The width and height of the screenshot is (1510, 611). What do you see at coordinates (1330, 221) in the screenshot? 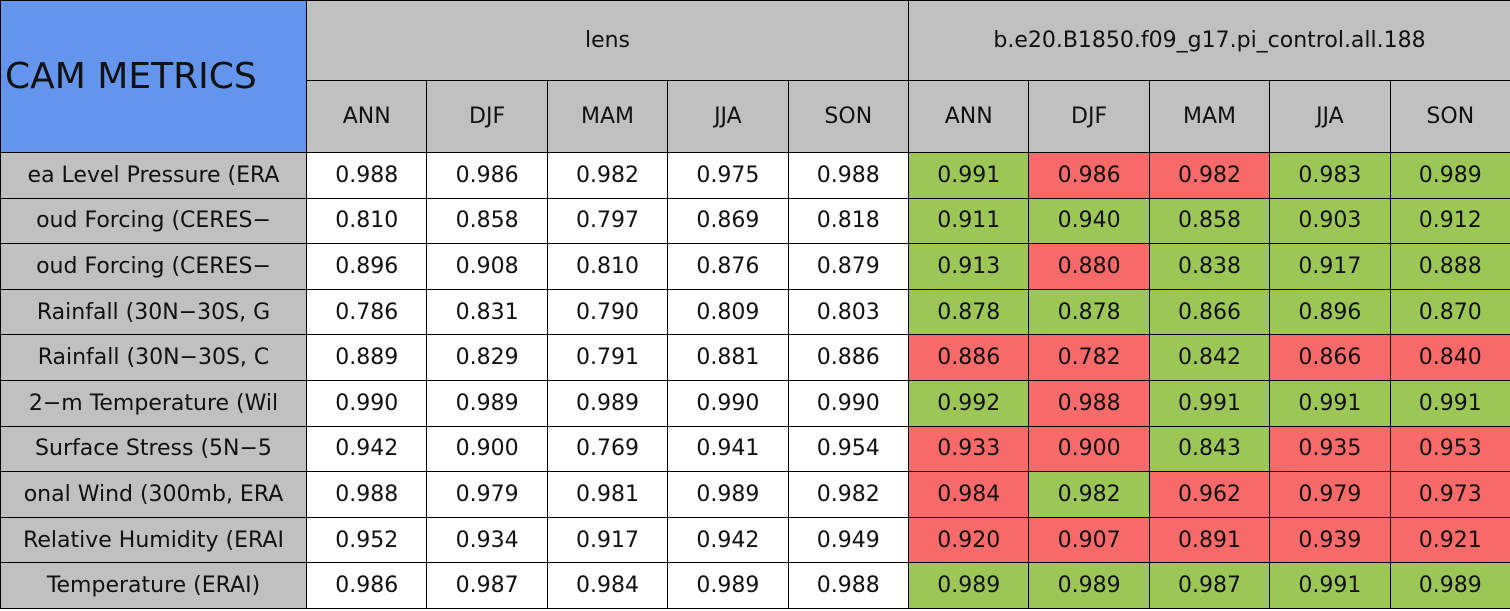
I see `value-cell: 0.903` at bounding box center [1330, 221].